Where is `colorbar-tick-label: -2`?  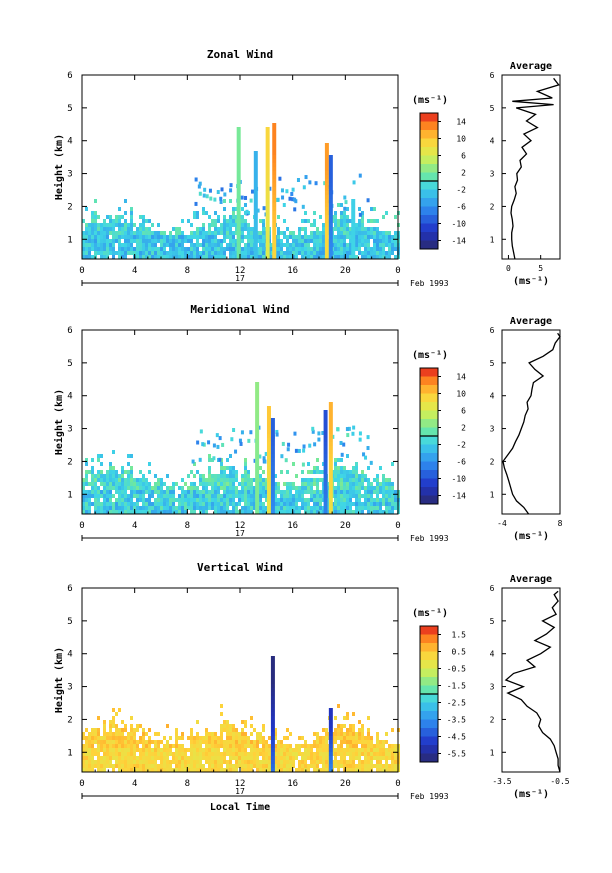
colorbar-tick-label: -2 is located at coordinates (461, 445).